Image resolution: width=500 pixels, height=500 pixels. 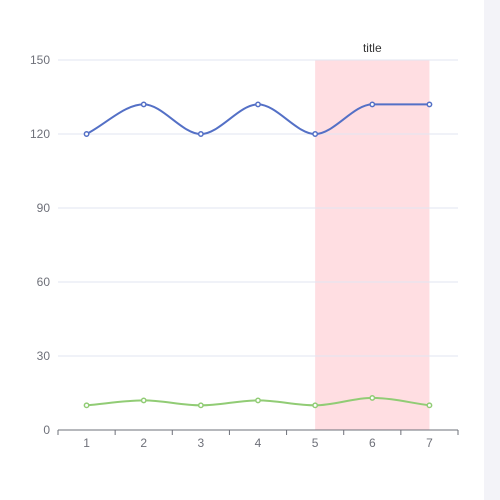 I want to click on x-tick-label: 4, so click(x=258, y=443).